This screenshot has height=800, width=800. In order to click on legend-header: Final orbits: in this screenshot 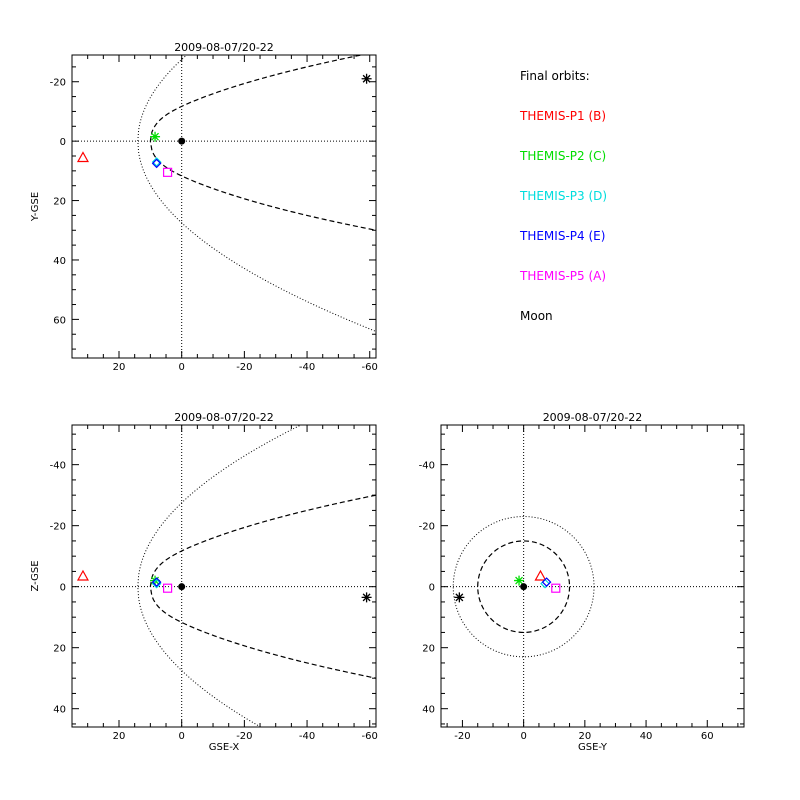, I will do `click(555, 76)`.